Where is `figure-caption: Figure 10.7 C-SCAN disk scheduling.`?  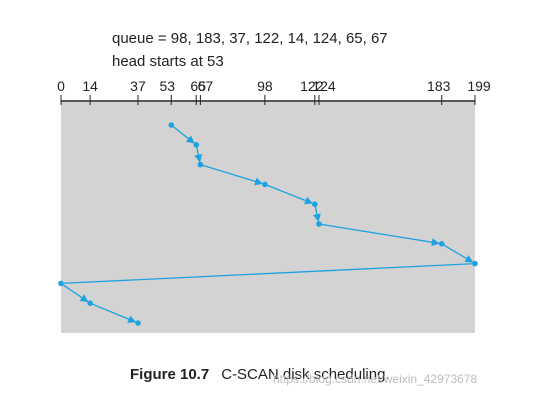 figure-caption: Figure 10.7 C-SCAN disk scheduling. is located at coordinates (260, 374).